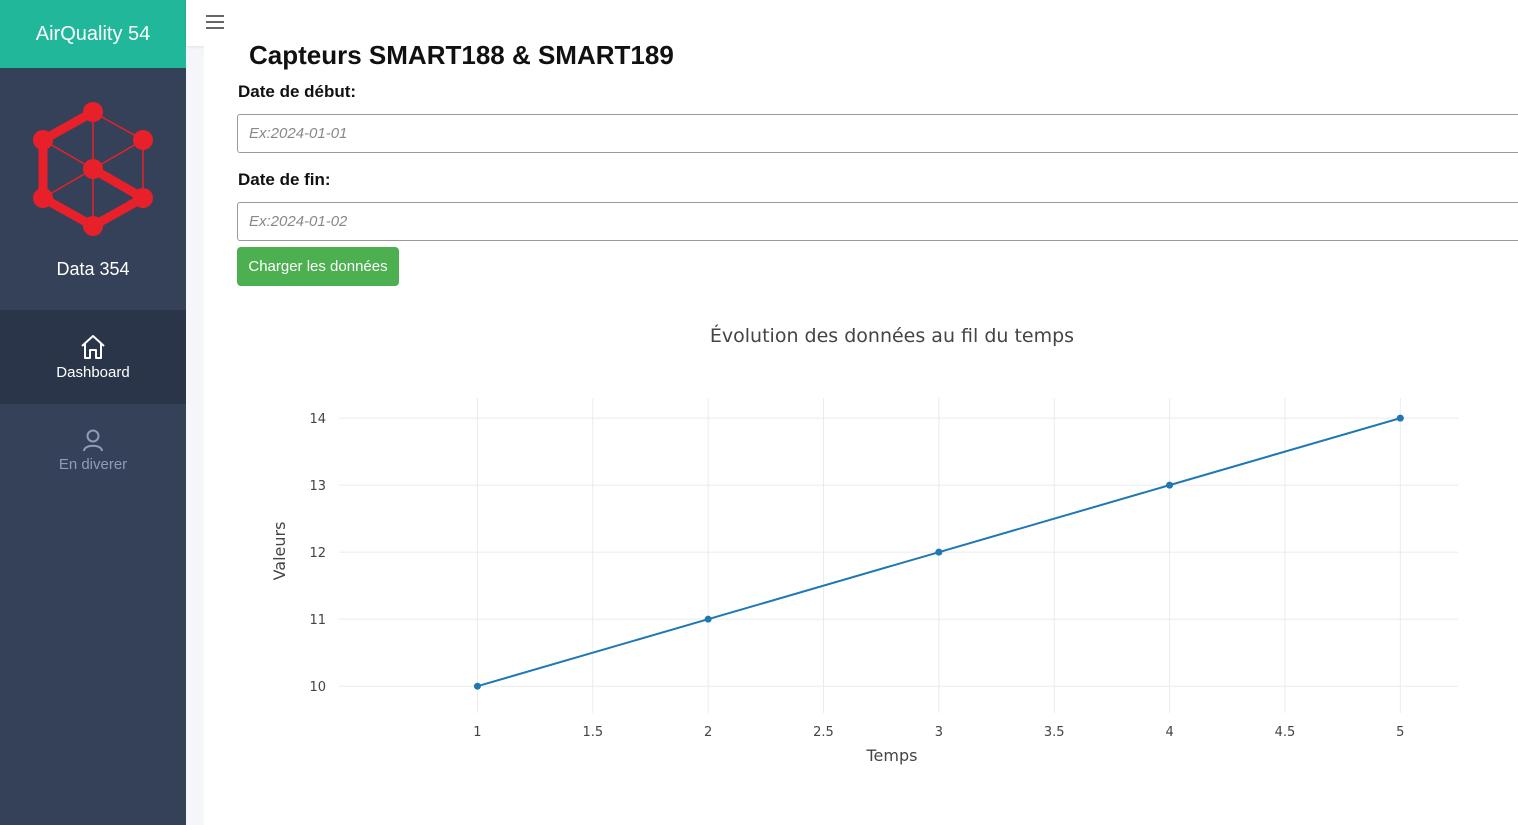  What do you see at coordinates (477, 732) in the screenshot?
I see `x-tick-label: 1` at bounding box center [477, 732].